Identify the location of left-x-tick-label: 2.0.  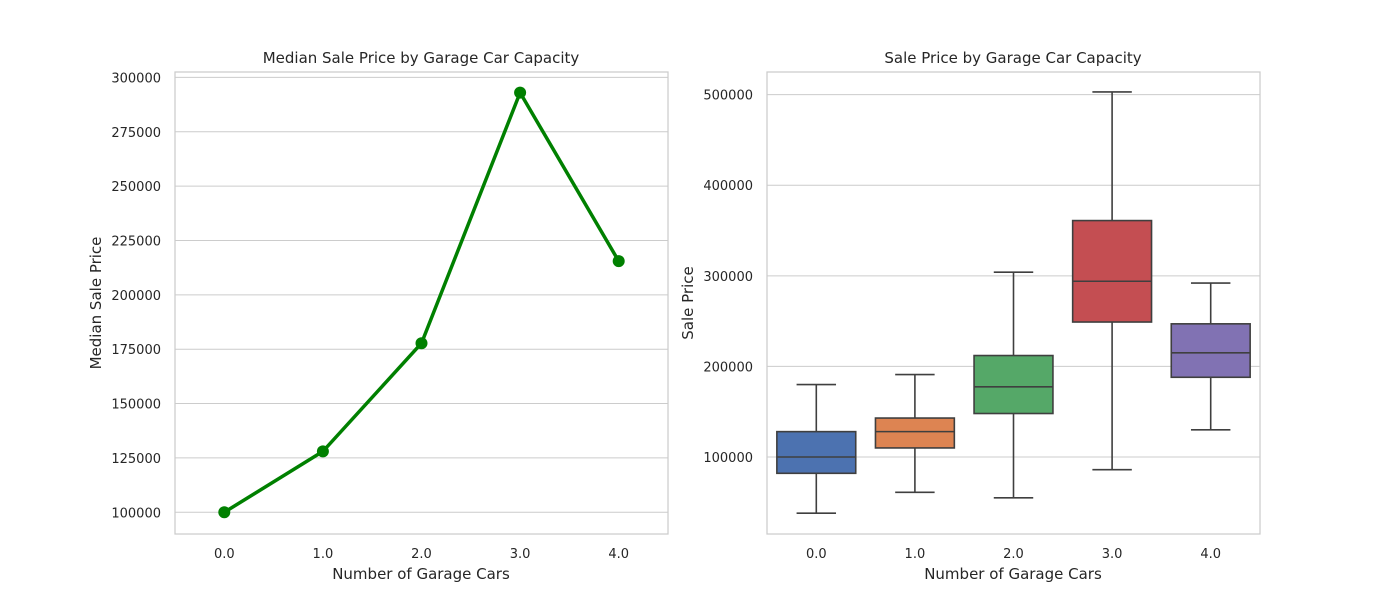
(421, 554).